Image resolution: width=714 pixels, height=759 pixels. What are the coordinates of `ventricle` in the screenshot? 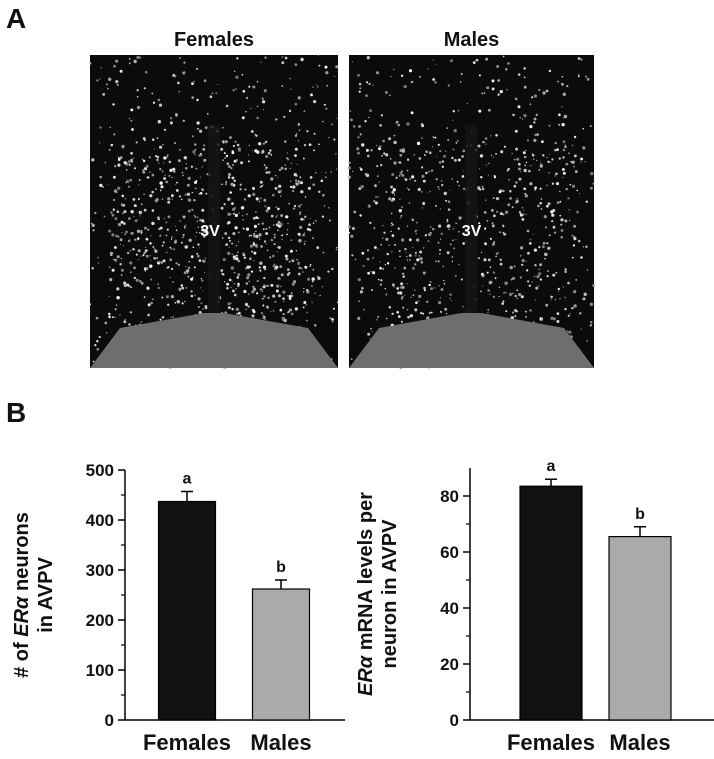 It's located at (214, 226).